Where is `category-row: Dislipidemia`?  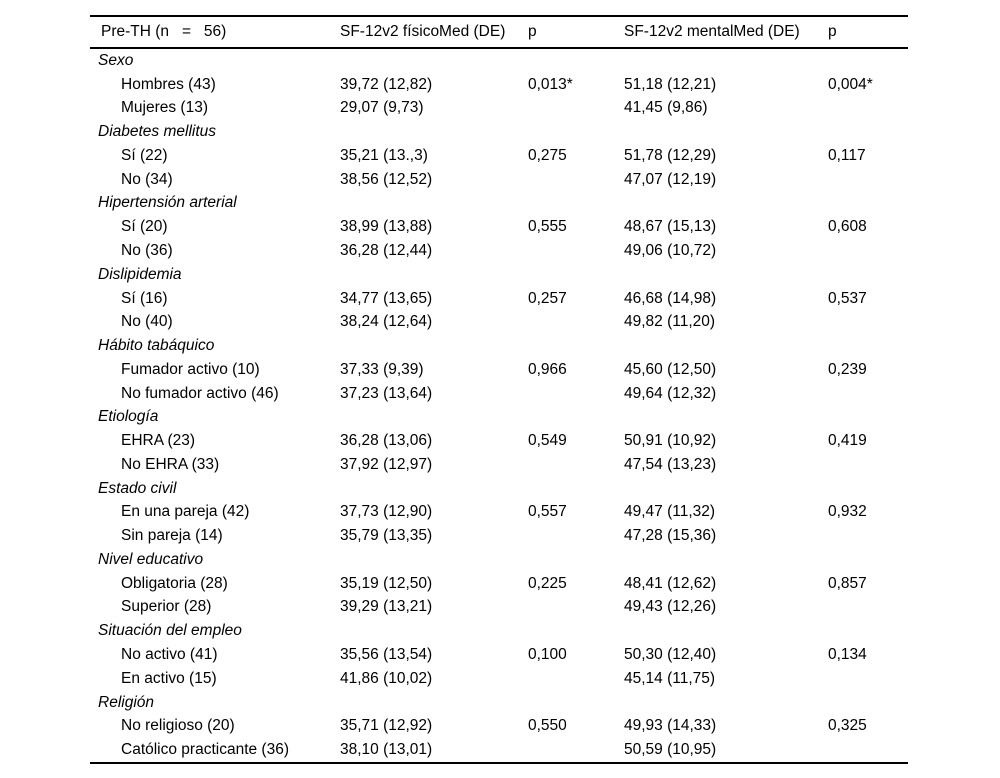
category-row: Dislipidemia is located at coordinates (499, 275).